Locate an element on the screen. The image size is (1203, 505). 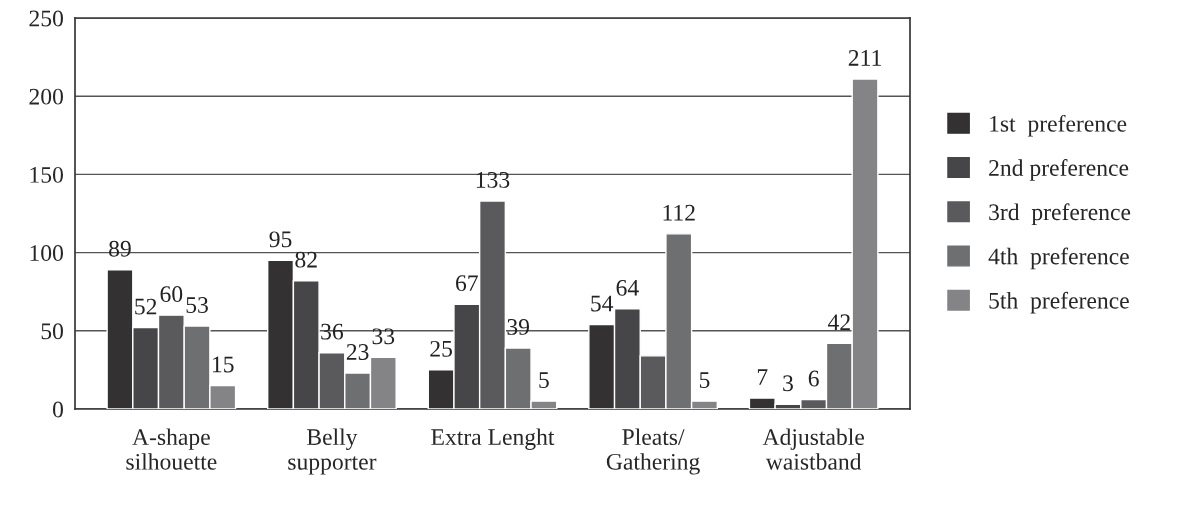
data-label: 211 is located at coordinates (864, 58).